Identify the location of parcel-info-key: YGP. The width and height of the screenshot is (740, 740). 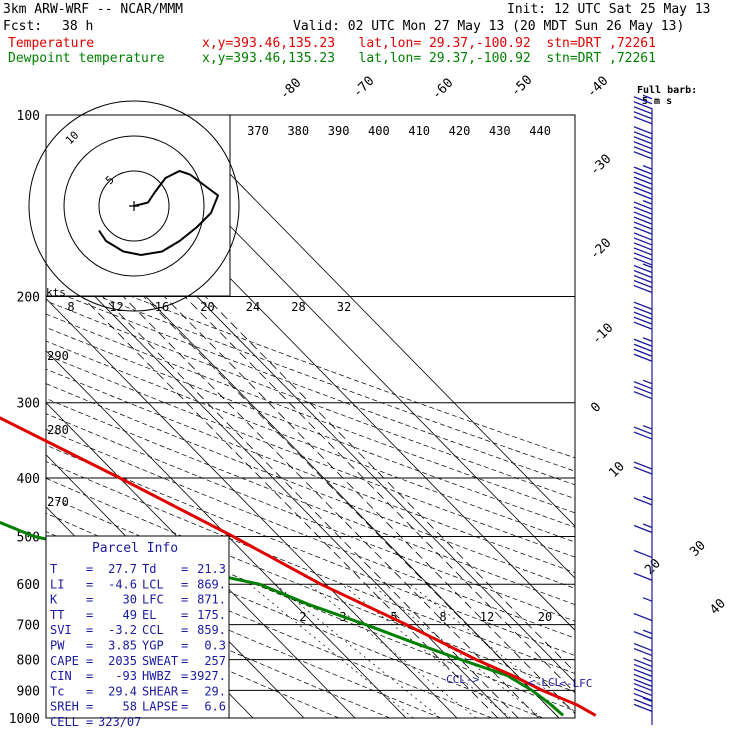
(153, 646).